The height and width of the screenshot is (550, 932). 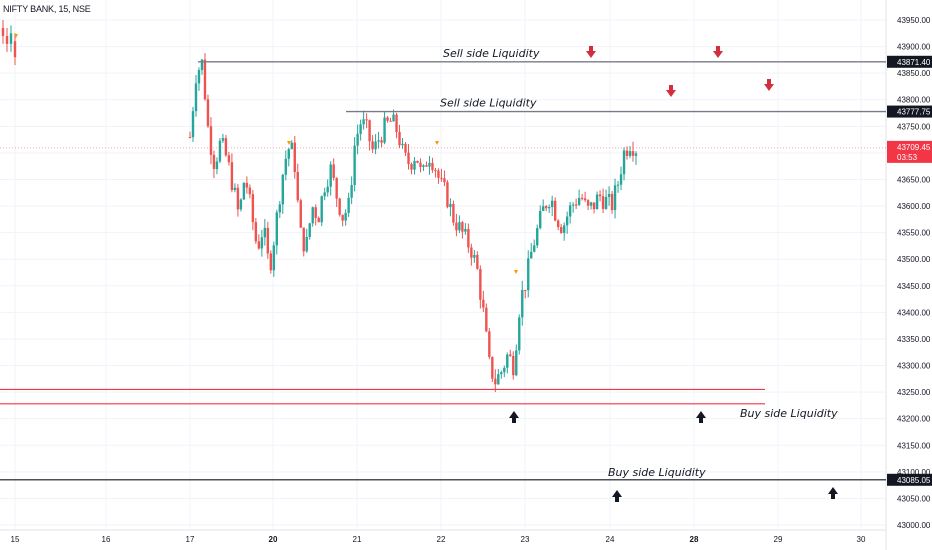 I want to click on x-tick-label: 15, so click(x=15, y=539).